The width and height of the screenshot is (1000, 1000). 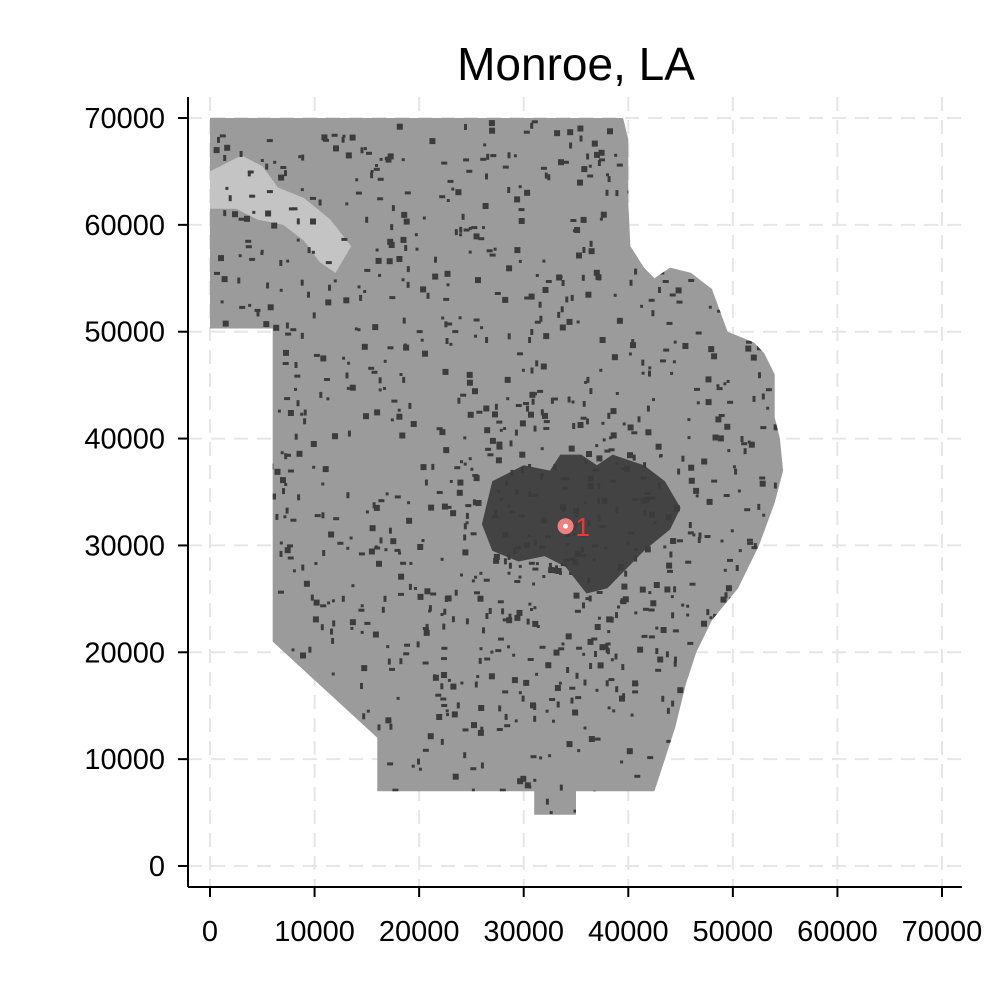 What do you see at coordinates (124, 440) in the screenshot?
I see `y-tick-label: 40000` at bounding box center [124, 440].